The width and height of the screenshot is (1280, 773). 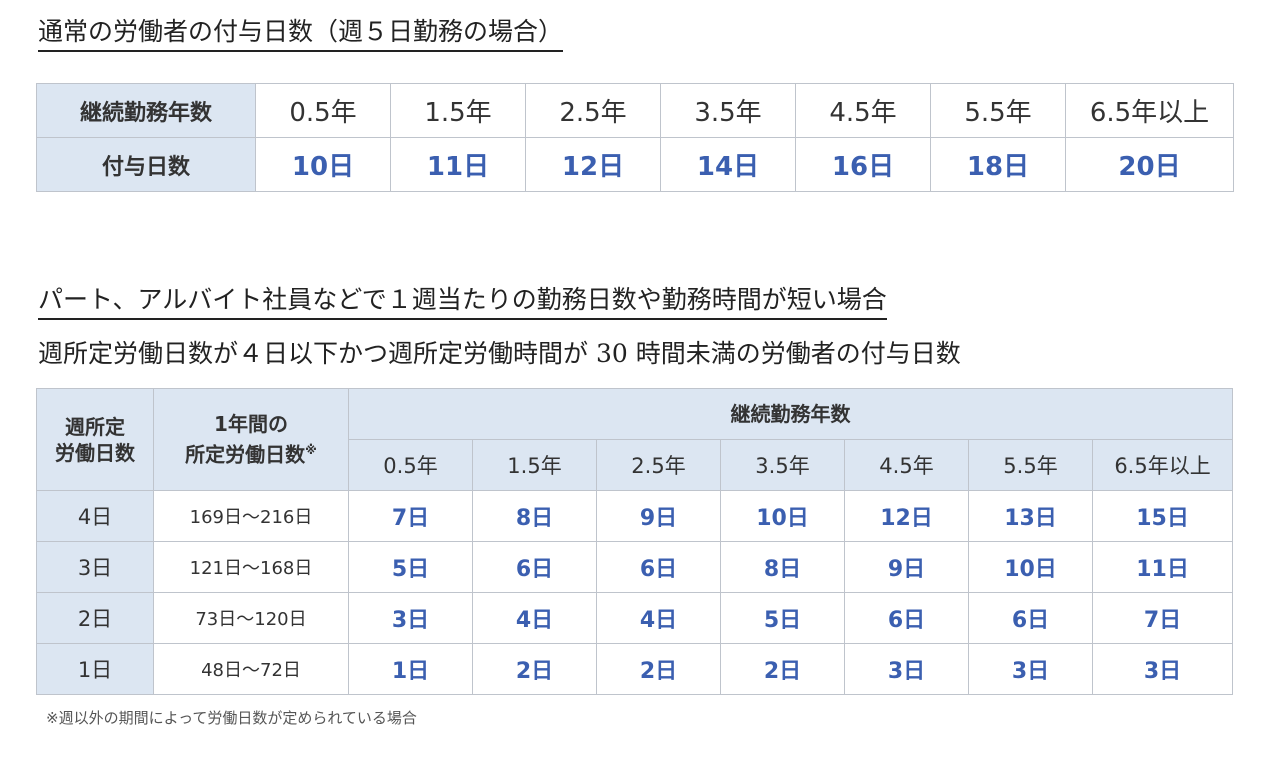 I want to click on year-cell: 1.5年, so click(x=458, y=110).